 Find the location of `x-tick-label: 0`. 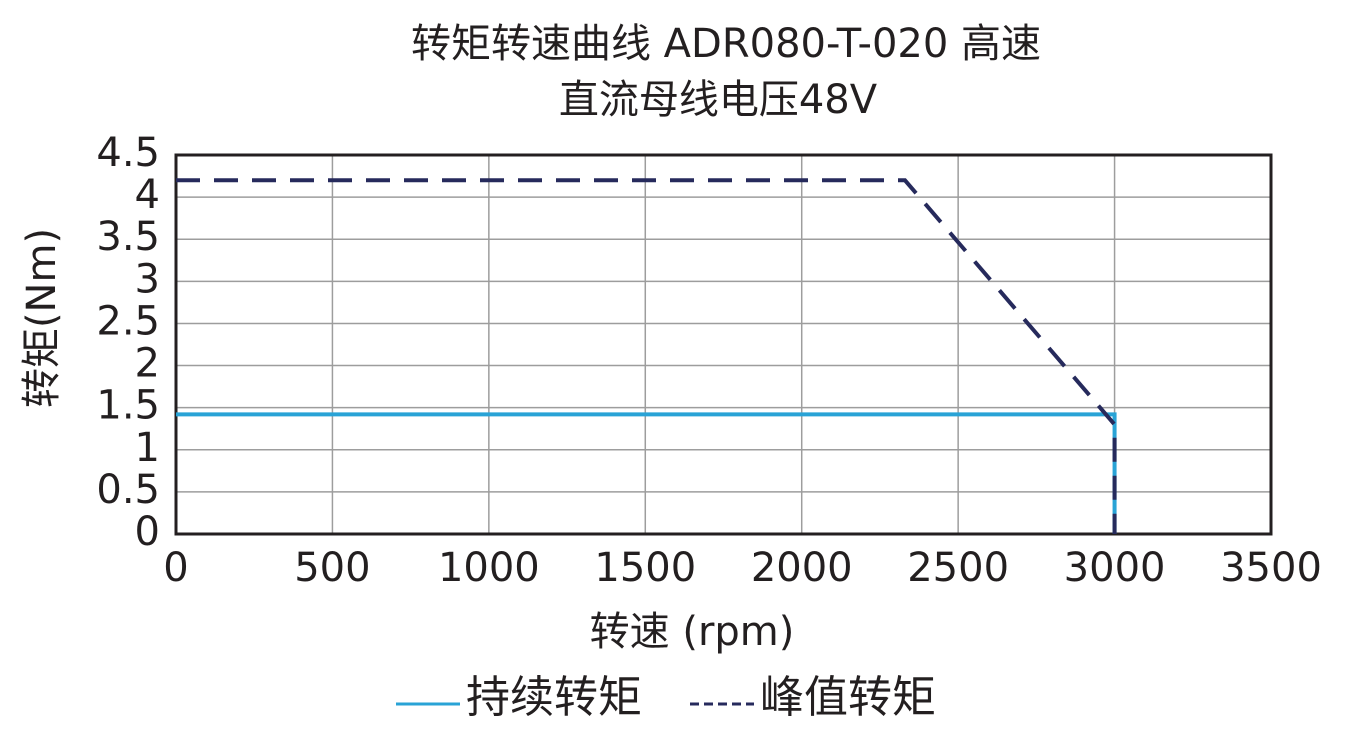

x-tick-label: 0 is located at coordinates (175, 568).